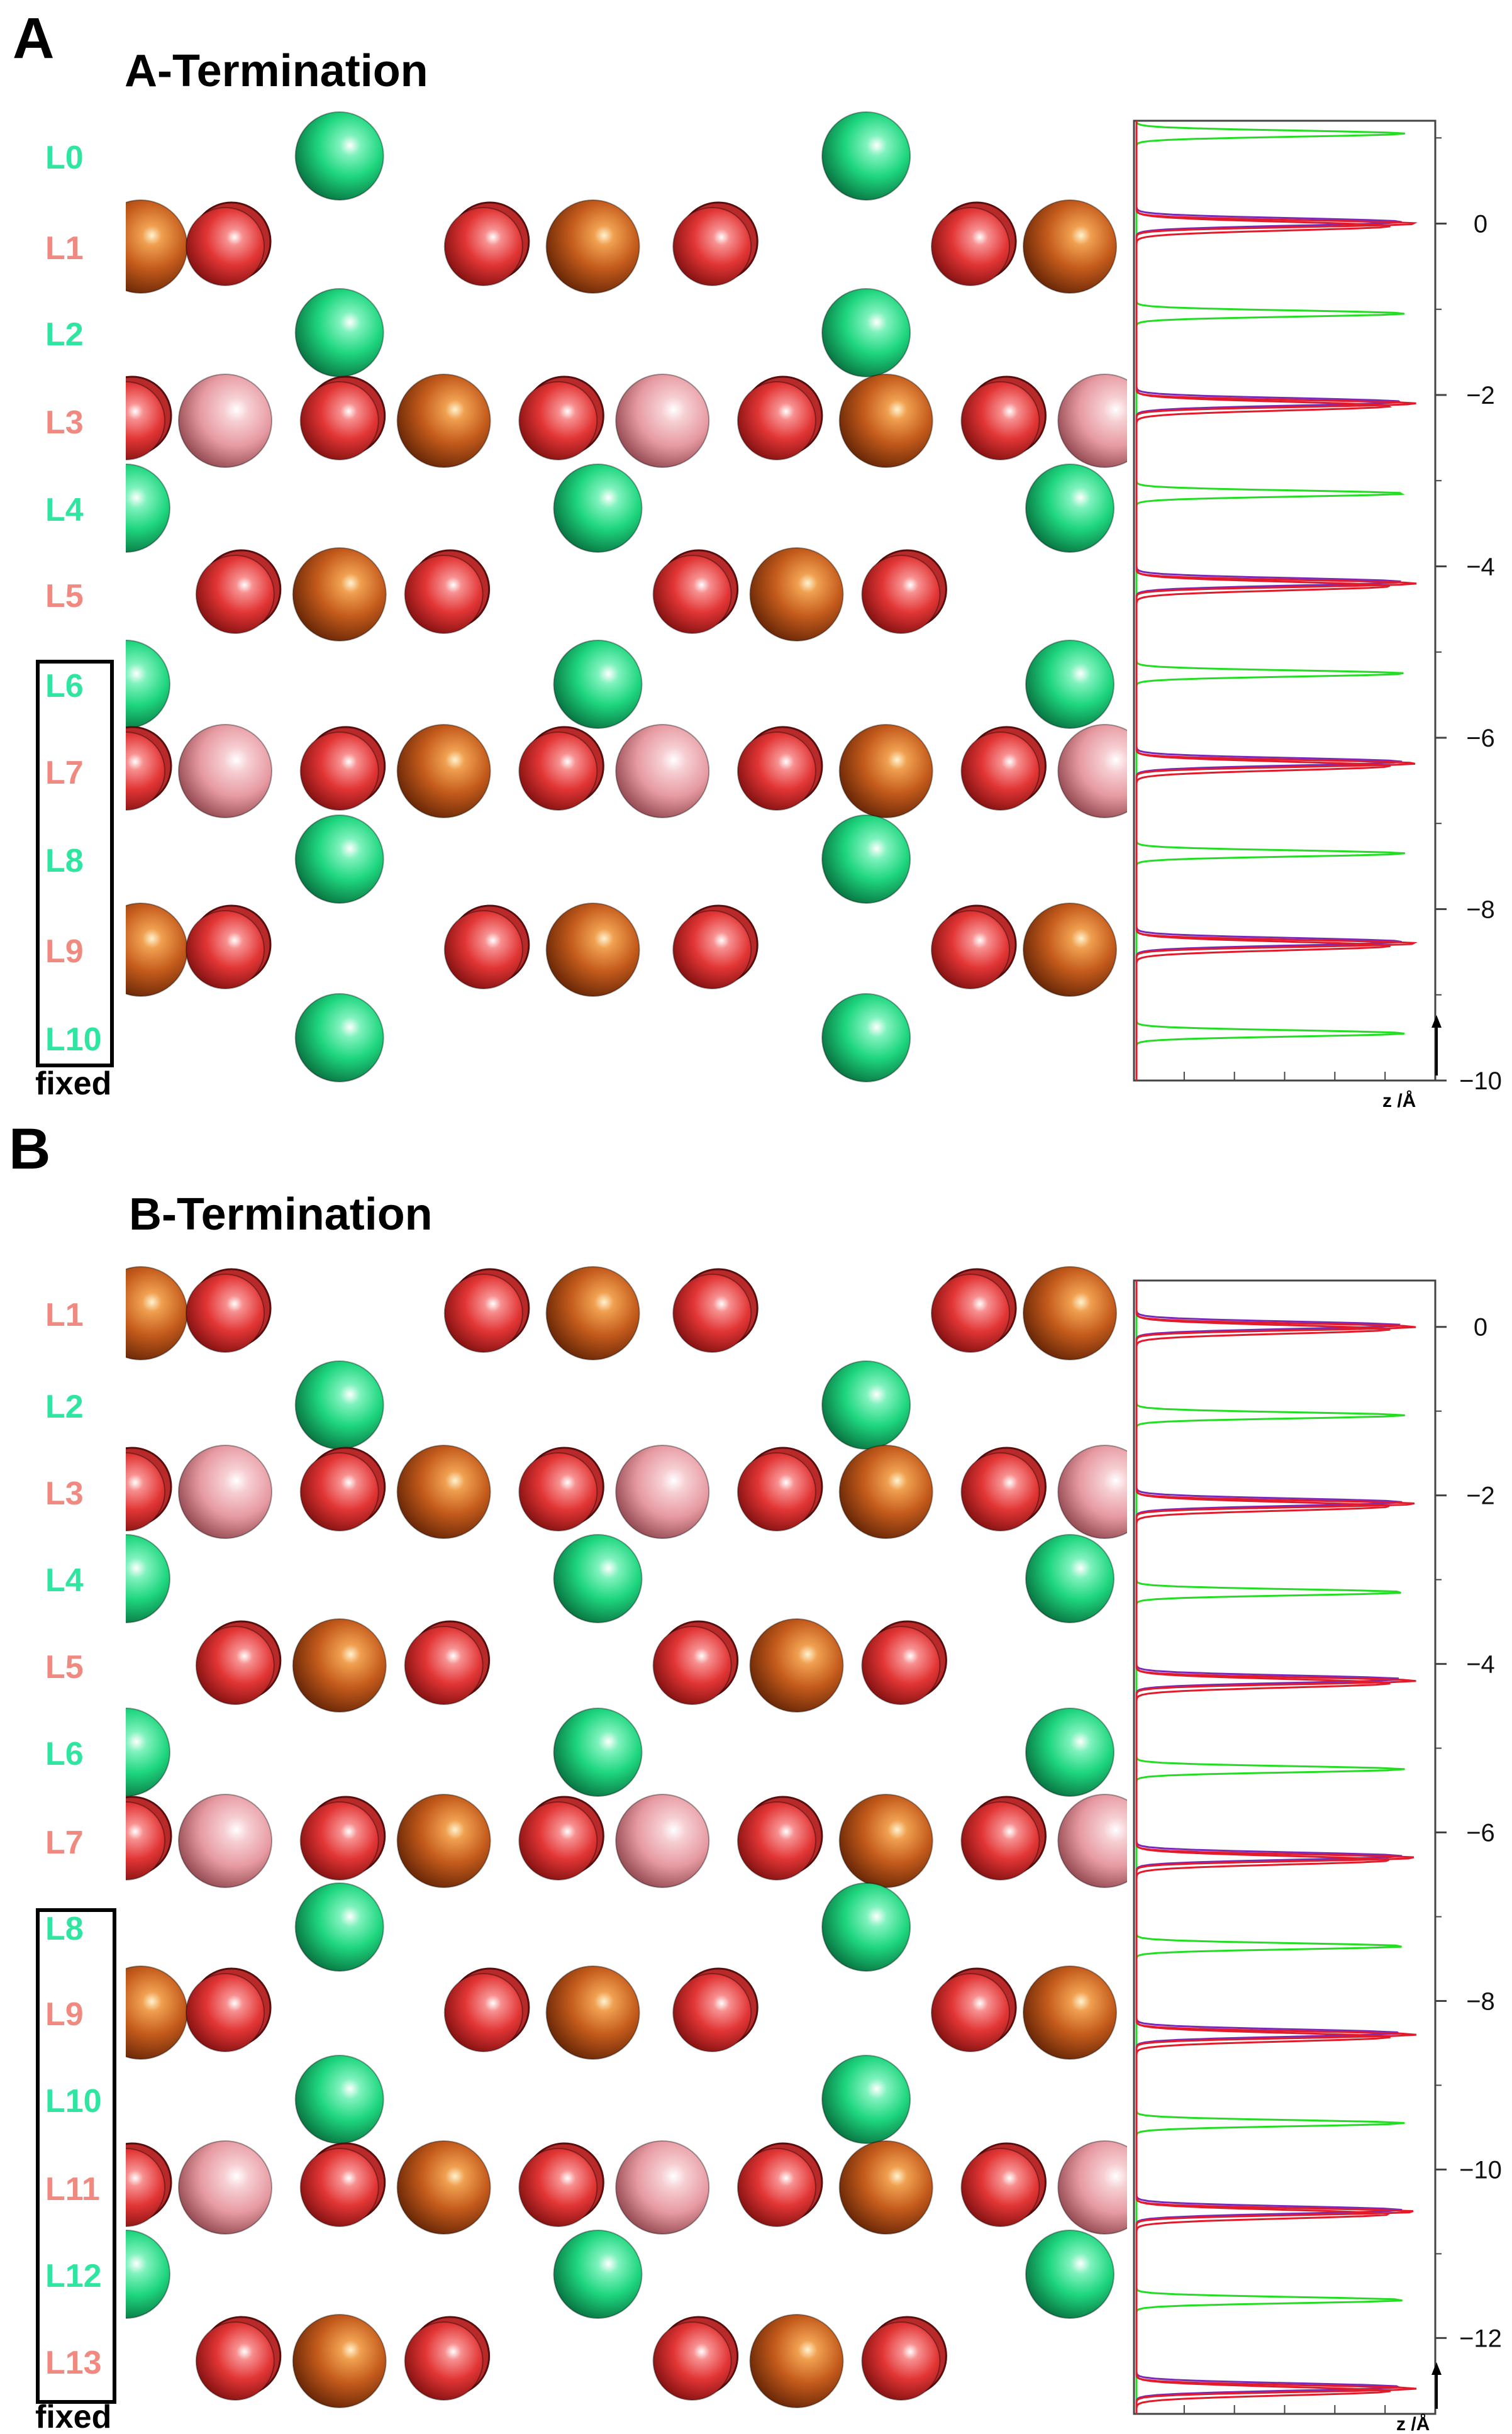  Describe the element at coordinates (73, 2416) in the screenshot. I see `panel-b-fixed-label: fixed` at that location.